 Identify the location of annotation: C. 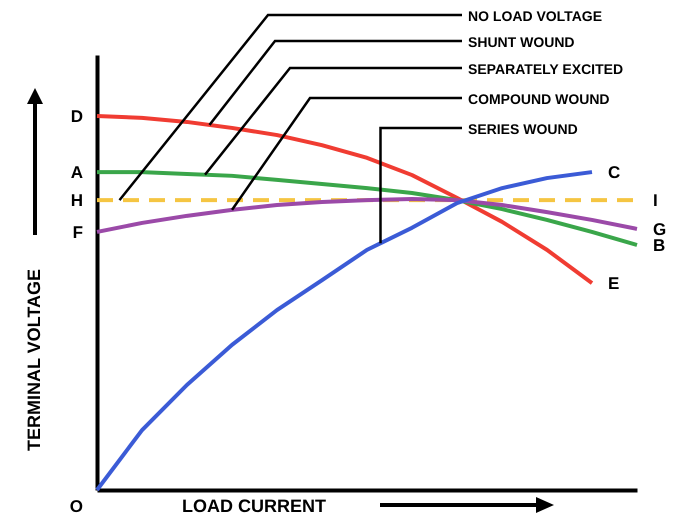
(614, 172).